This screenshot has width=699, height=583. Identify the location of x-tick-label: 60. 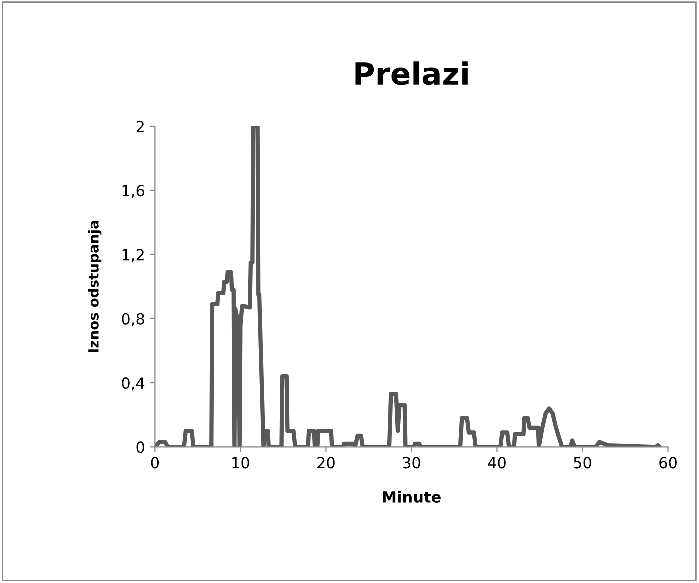
(668, 463).